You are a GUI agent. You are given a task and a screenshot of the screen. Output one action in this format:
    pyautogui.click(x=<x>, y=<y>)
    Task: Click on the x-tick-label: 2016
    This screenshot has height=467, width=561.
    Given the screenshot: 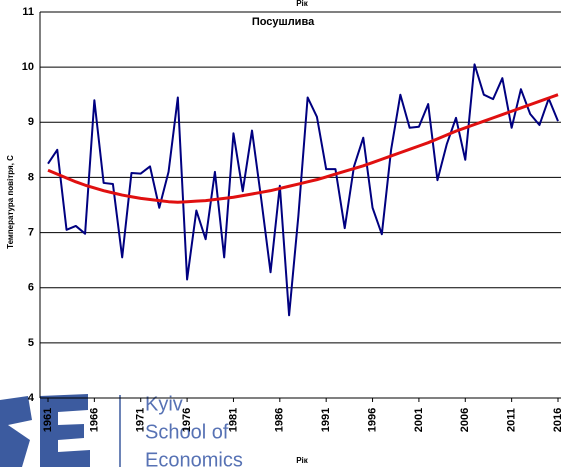 What is the action you would take?
    pyautogui.click(x=556, y=420)
    